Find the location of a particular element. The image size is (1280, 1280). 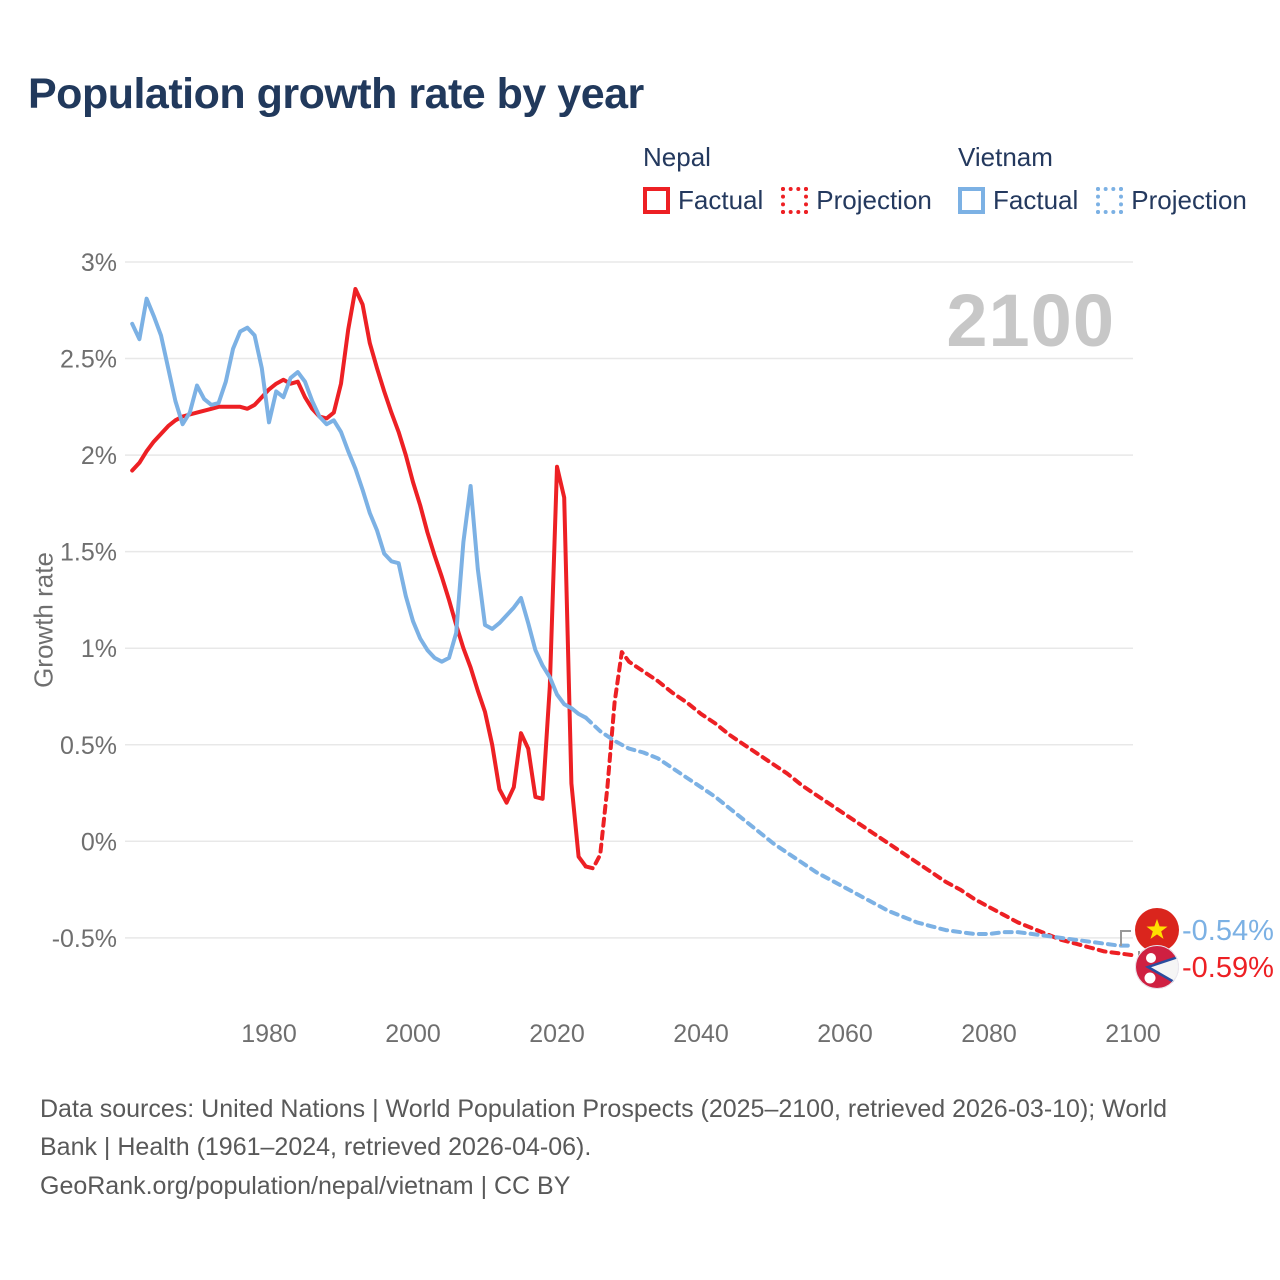

y-tick-label: 2.5% is located at coordinates (88, 360).